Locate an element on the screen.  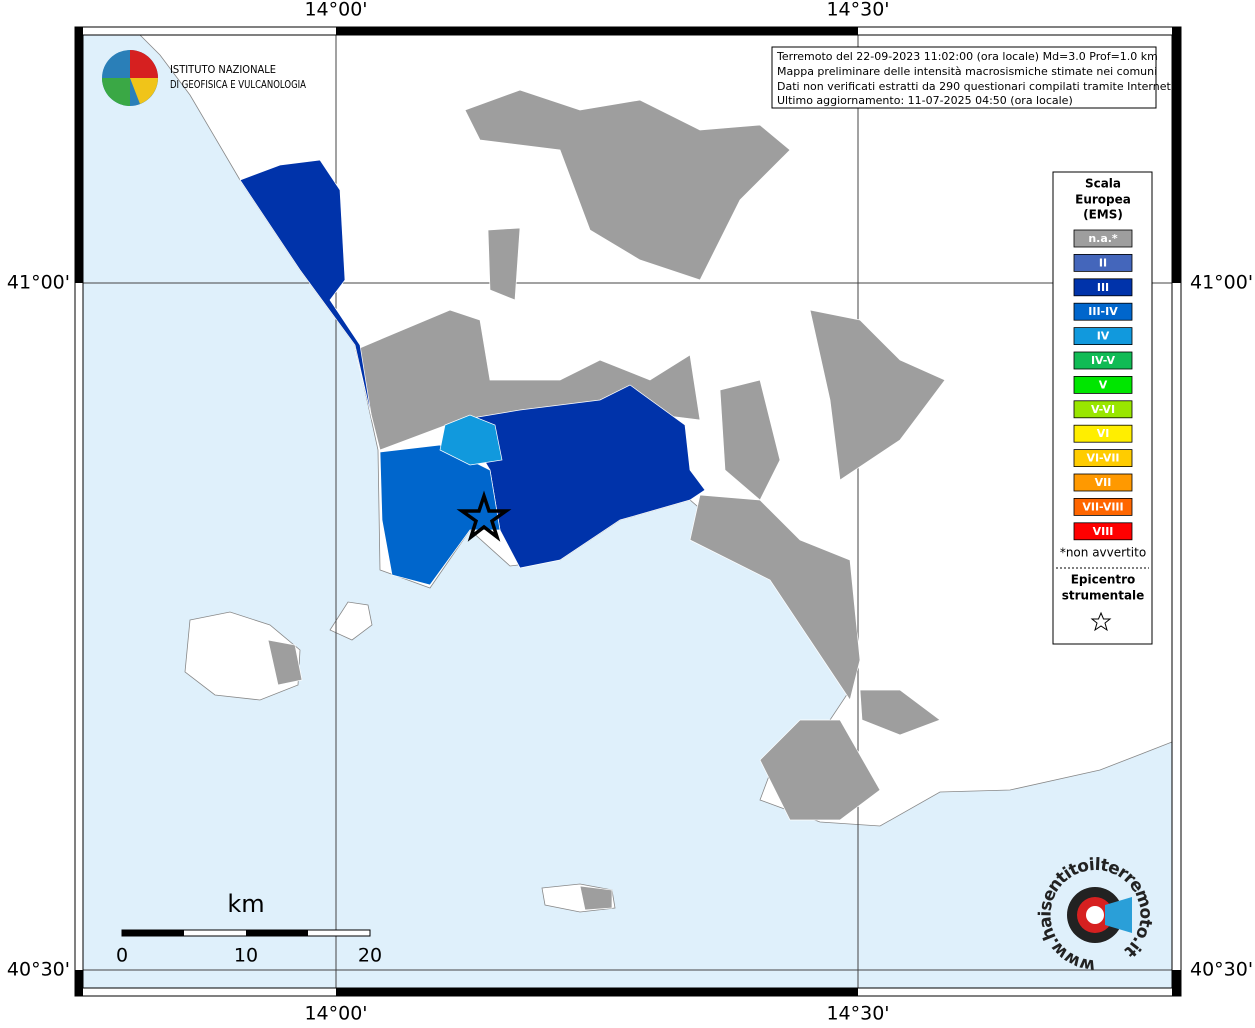
legend-label: n.a.* is located at coordinates (1103, 238).